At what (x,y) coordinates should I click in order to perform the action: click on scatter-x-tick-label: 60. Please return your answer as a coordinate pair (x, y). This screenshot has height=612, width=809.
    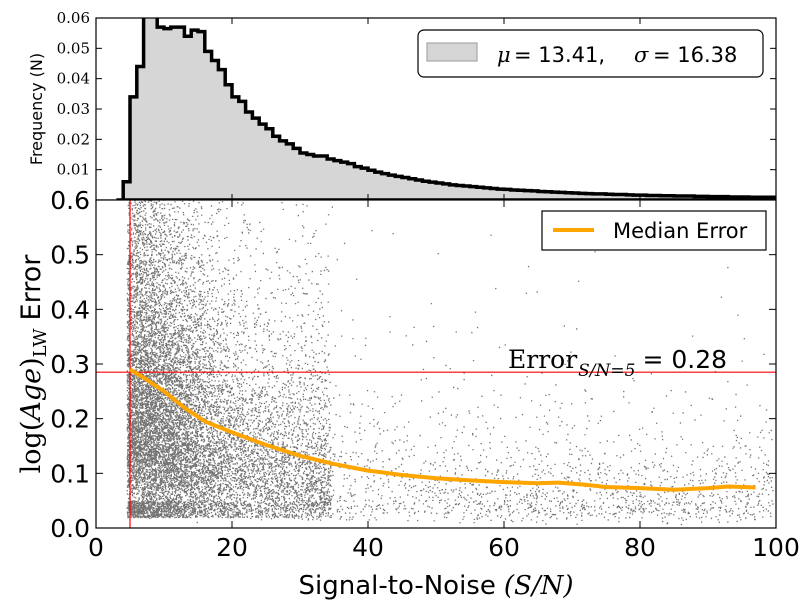
    Looking at the image, I should click on (504, 547).